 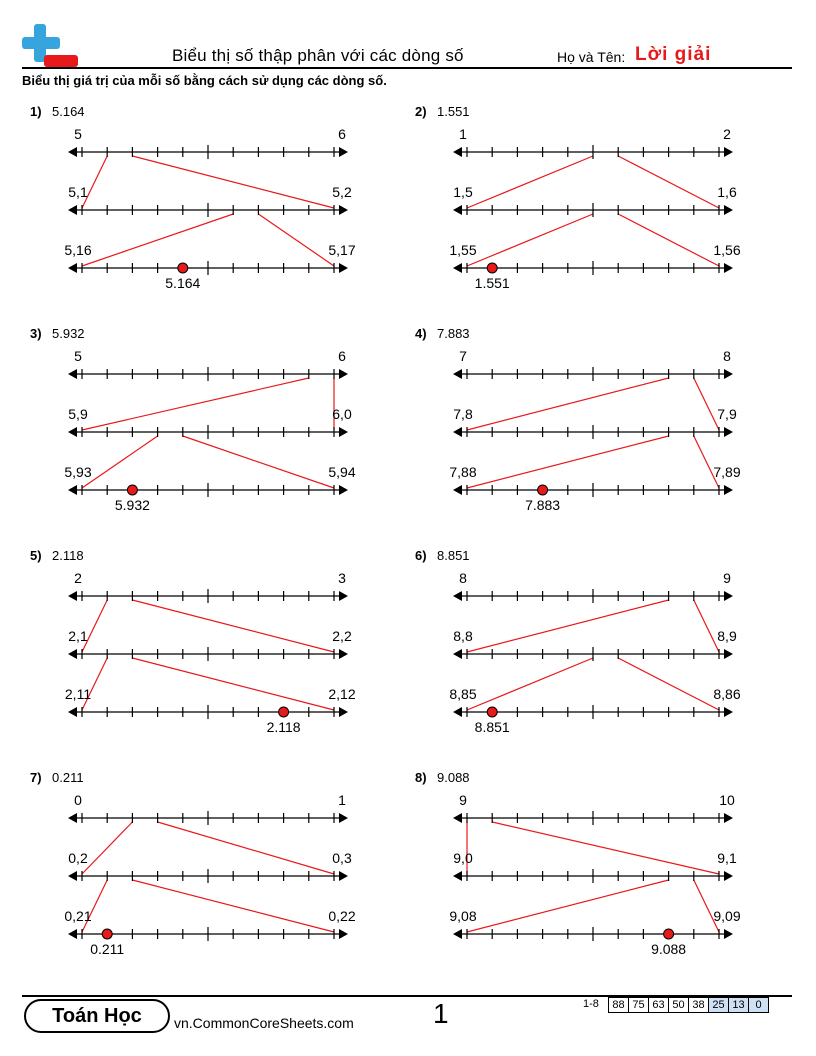 What do you see at coordinates (578, 641) in the screenshot?
I see `problem: 6) 8.851 8 9 8,8 8,9 8,85 8,86 8.851` at bounding box center [578, 641].